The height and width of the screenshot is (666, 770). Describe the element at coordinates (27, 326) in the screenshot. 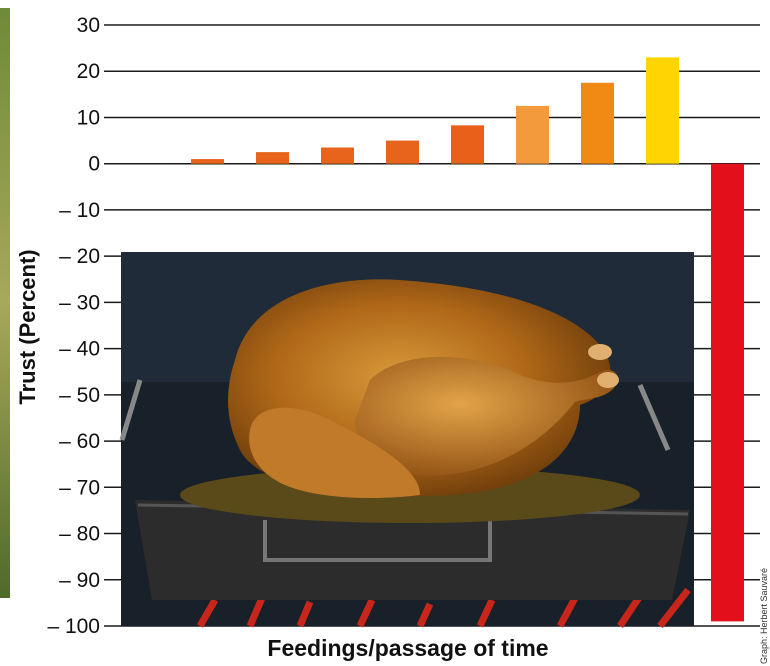

I see `y-axis-title: Trust (Percent)` at that location.